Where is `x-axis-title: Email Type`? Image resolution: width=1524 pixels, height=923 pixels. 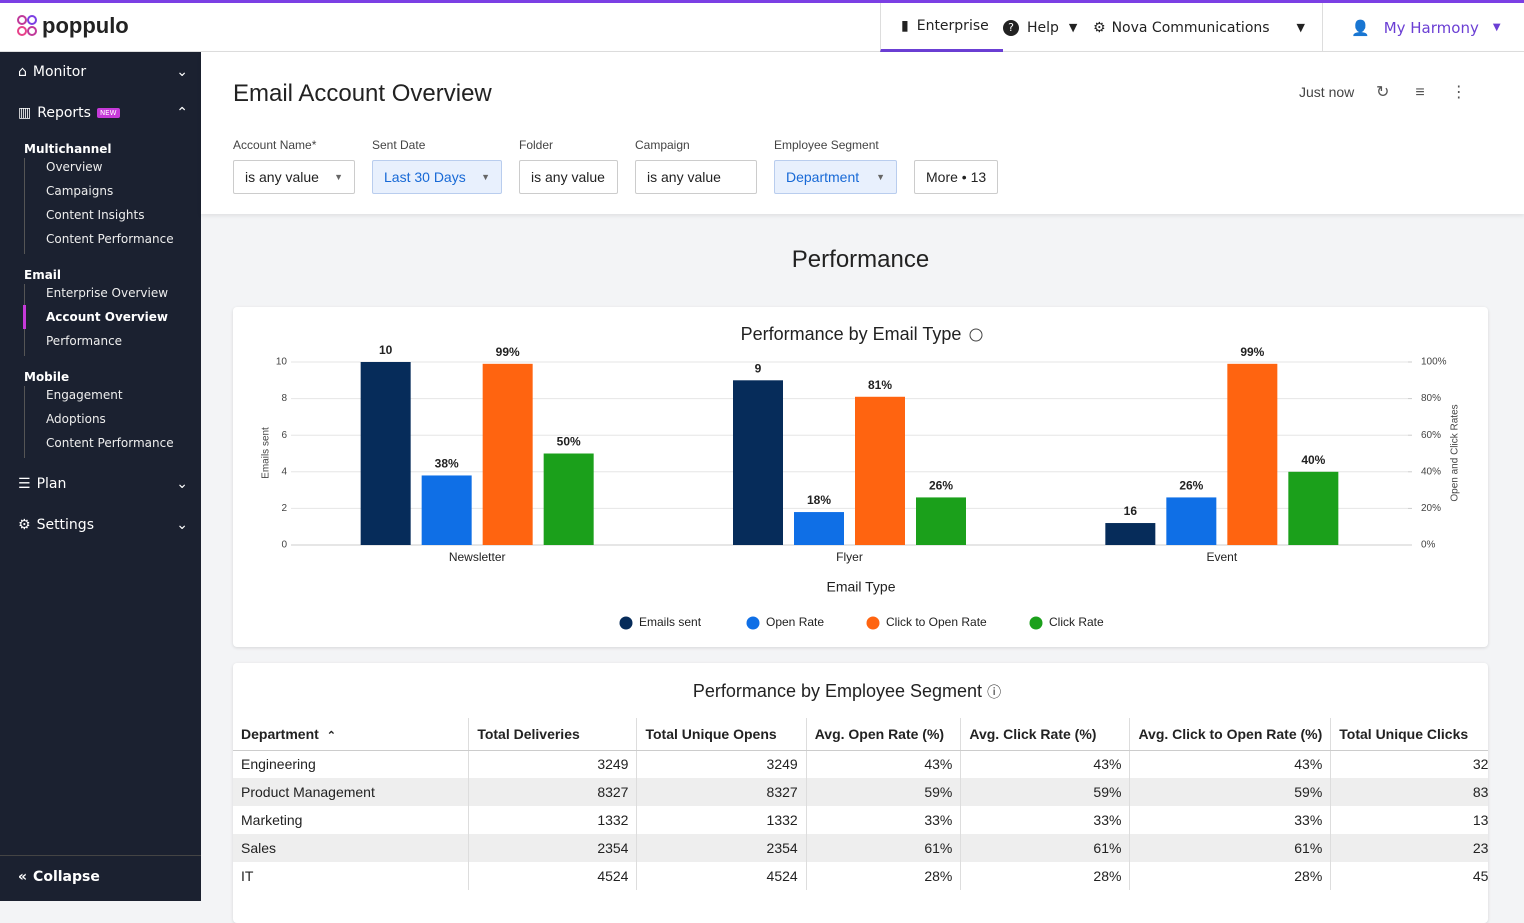
x-axis-title: Email Type is located at coordinates (861, 587).